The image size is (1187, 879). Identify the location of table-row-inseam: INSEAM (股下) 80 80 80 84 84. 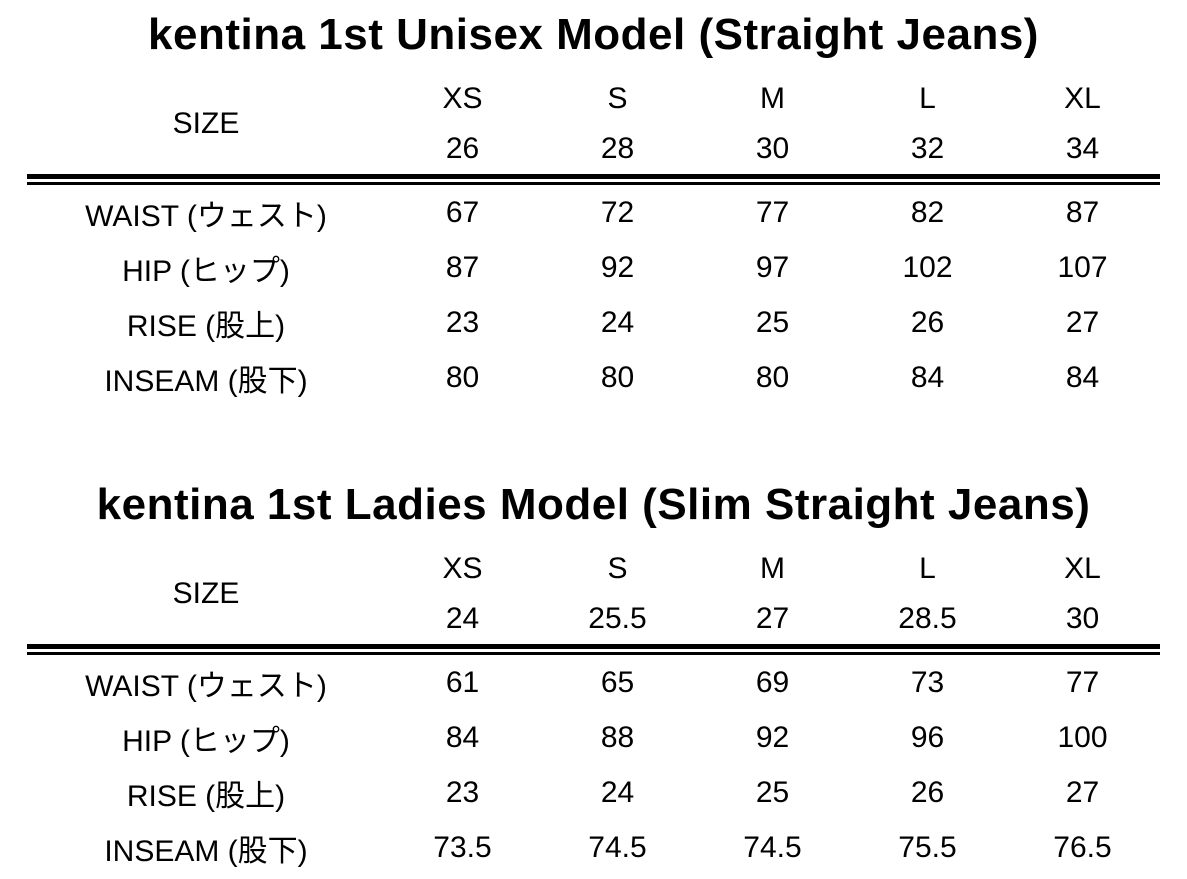
(593, 377).